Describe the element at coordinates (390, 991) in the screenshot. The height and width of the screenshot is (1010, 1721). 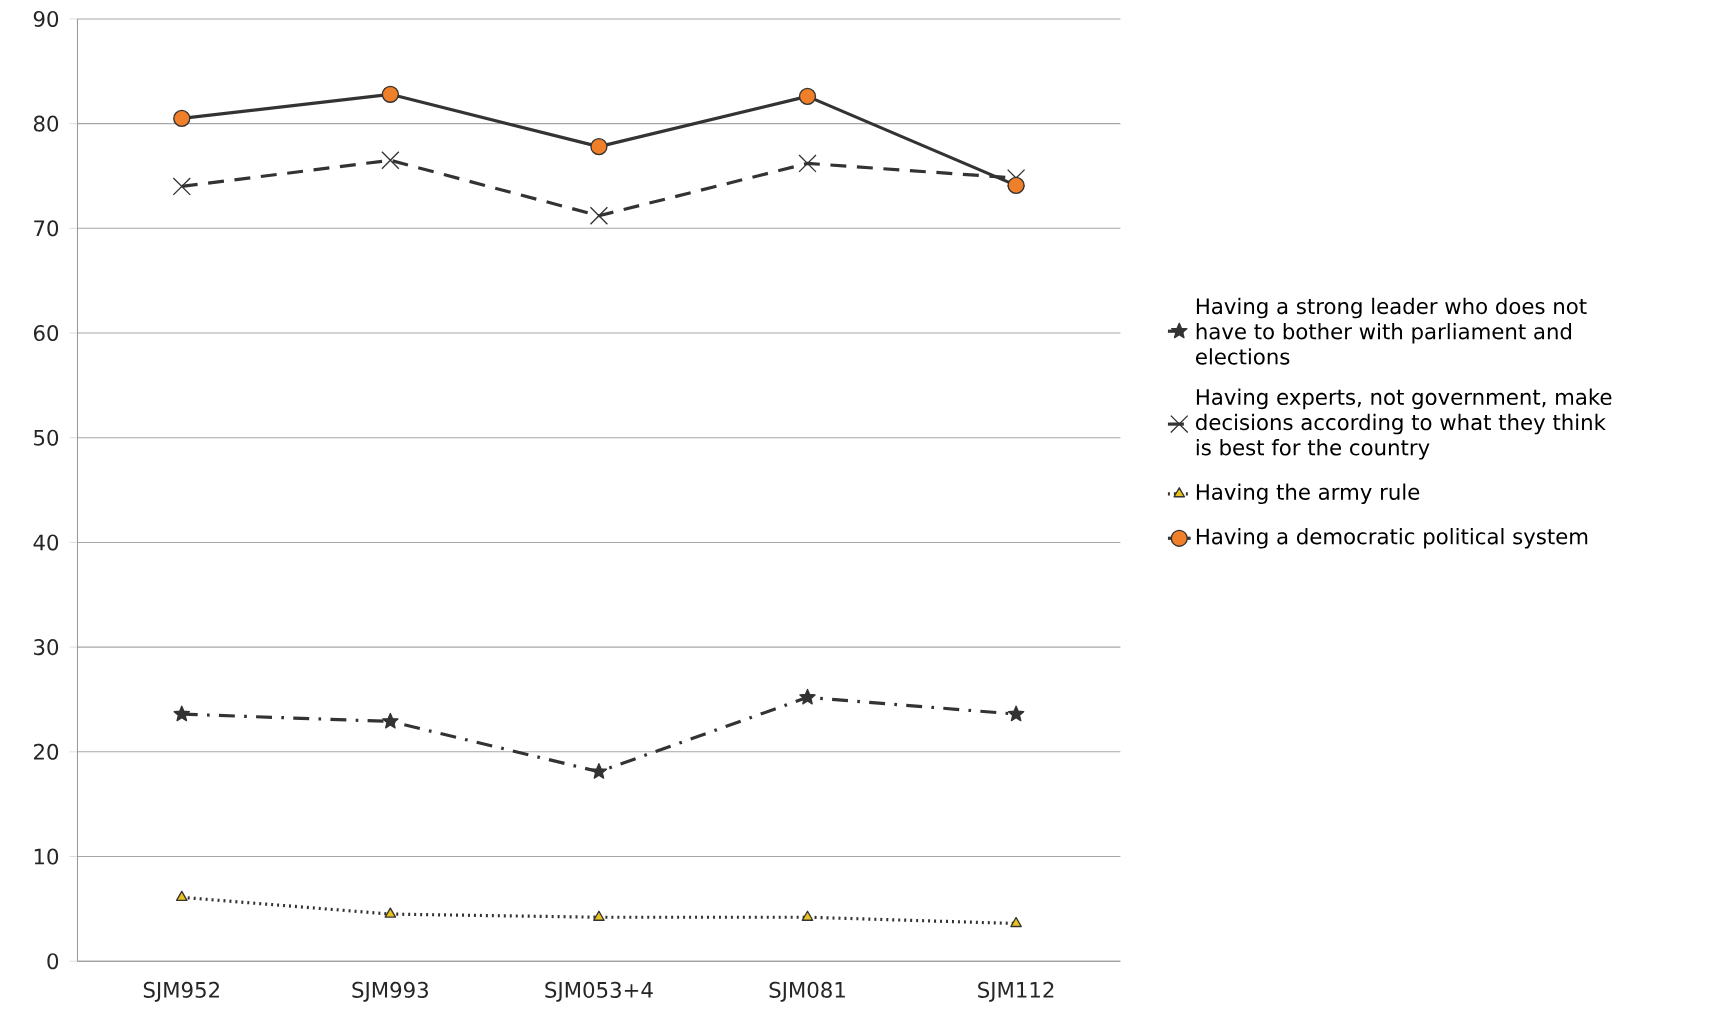
I see `x-tick-label: SJM993` at that location.